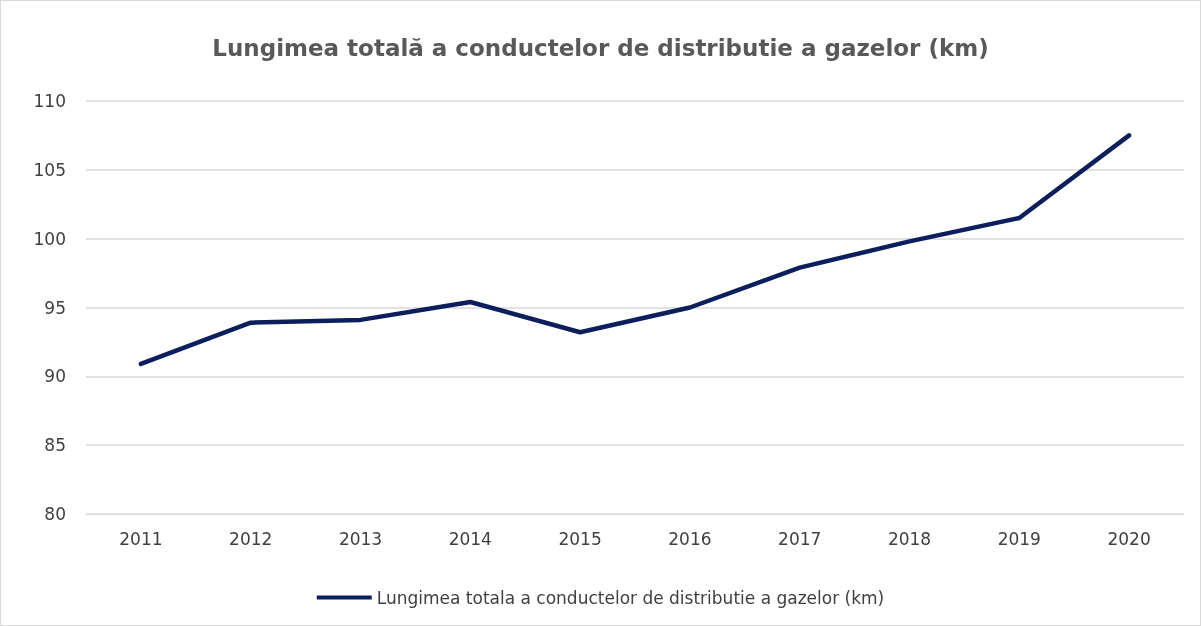  What do you see at coordinates (49, 169) in the screenshot?
I see `y-tick-label: 105` at bounding box center [49, 169].